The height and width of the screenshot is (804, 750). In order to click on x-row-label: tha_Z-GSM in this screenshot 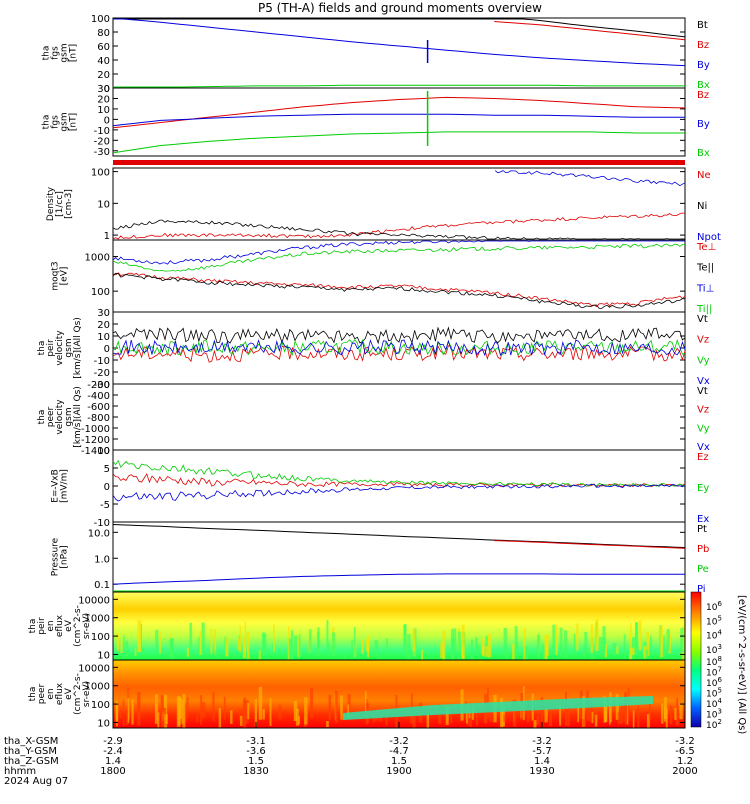, I will do `click(31, 761)`.